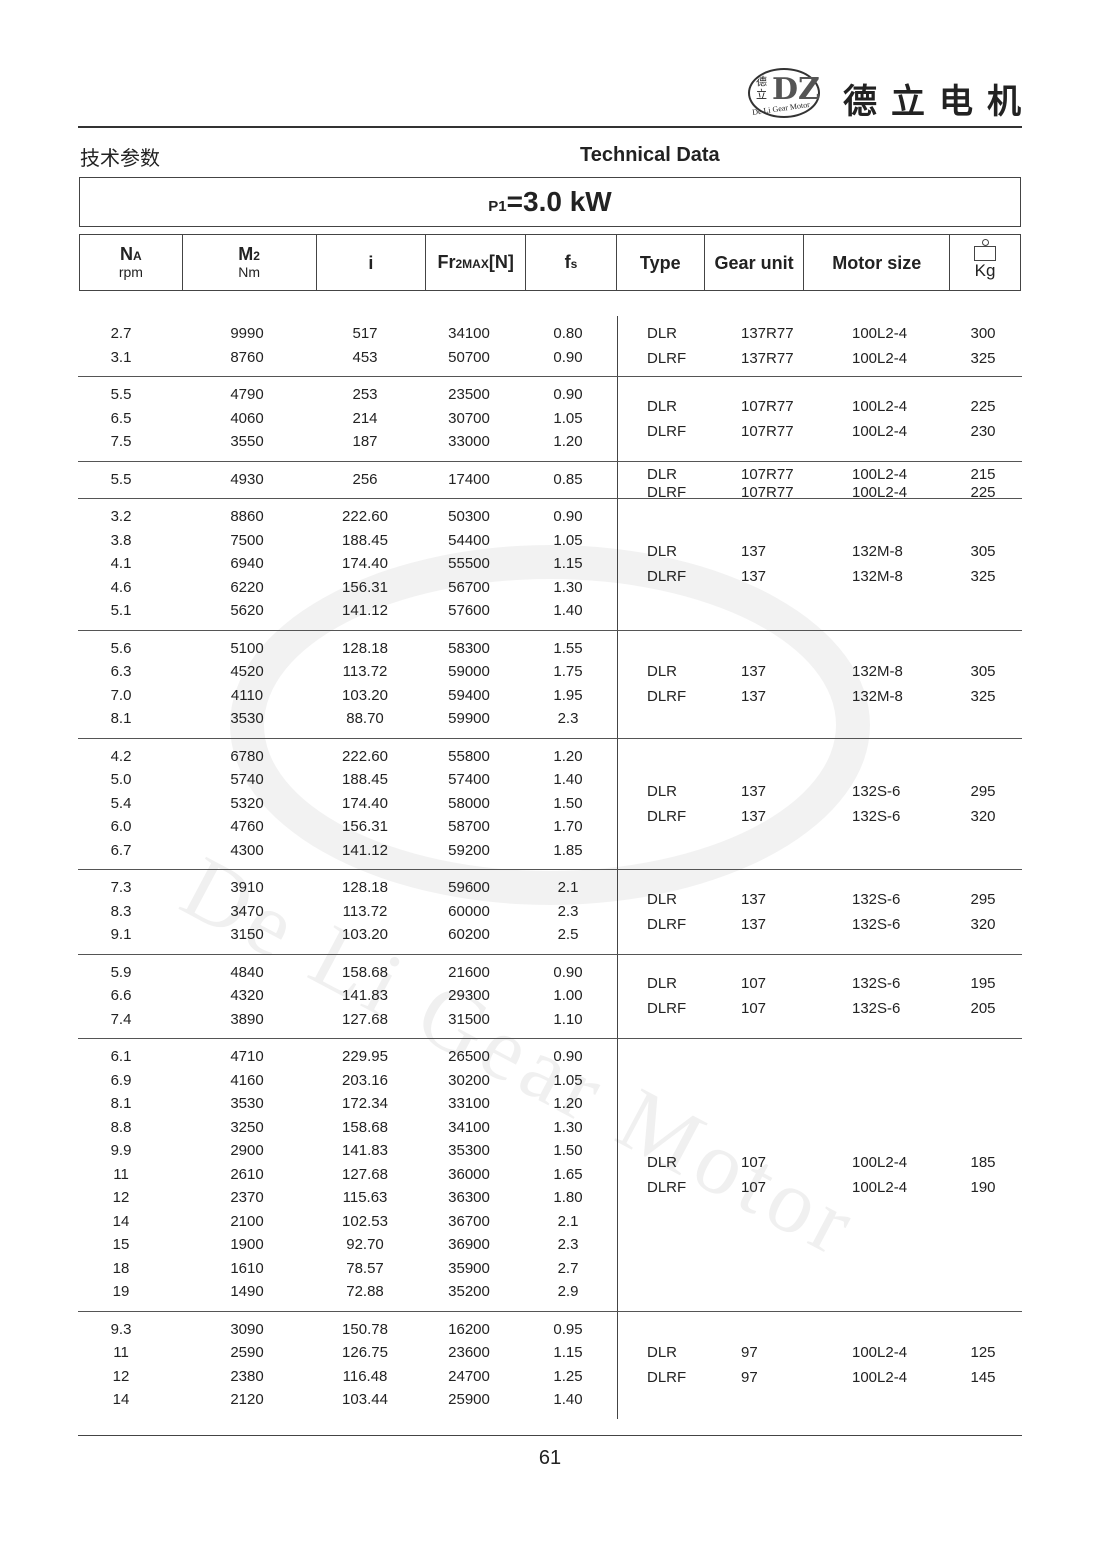 This screenshot has width=1100, height=1555. I want to click on table-row: 5.5 4930 256 17400 0.85, so click(347, 480).